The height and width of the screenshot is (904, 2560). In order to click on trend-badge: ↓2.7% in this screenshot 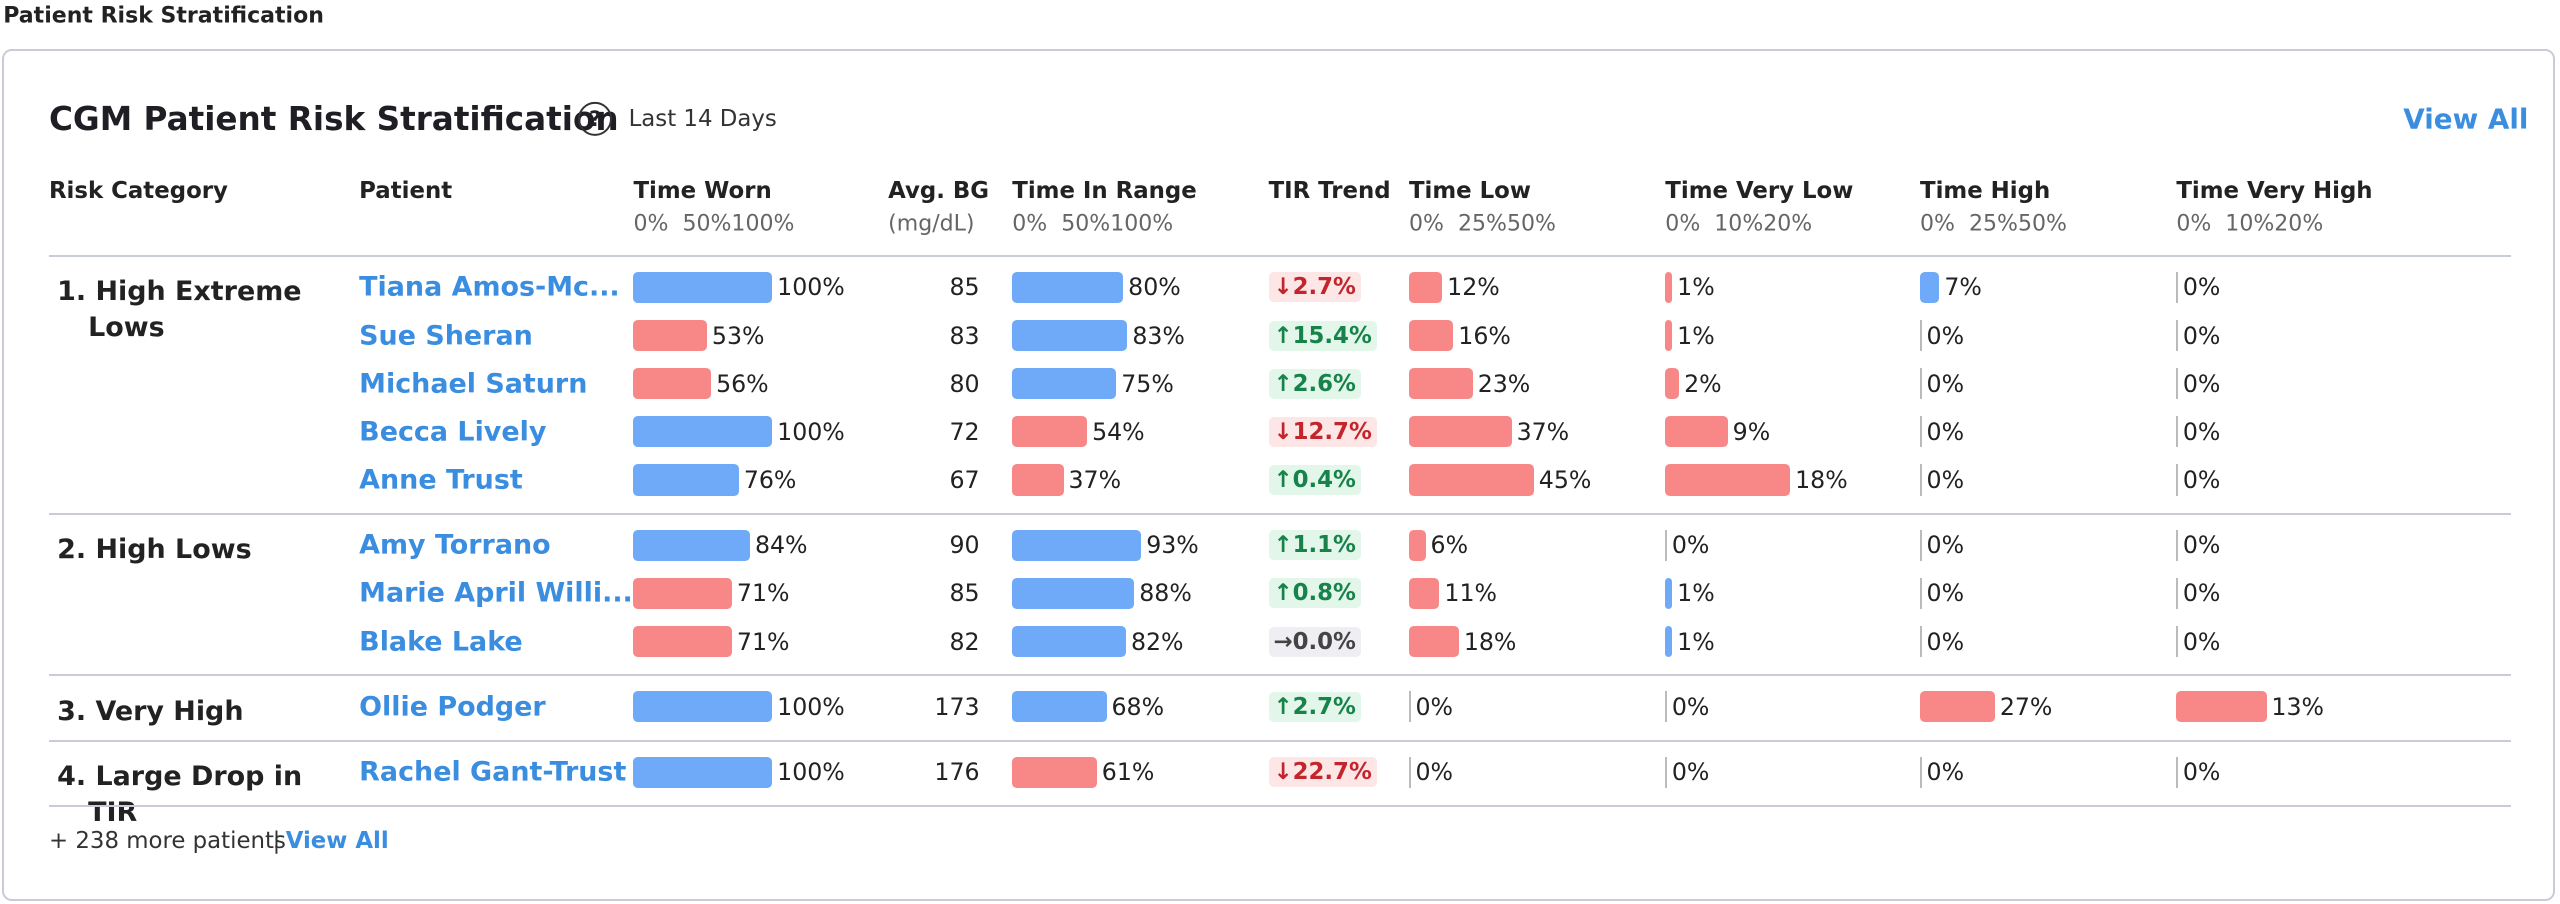, I will do `click(1314, 287)`.